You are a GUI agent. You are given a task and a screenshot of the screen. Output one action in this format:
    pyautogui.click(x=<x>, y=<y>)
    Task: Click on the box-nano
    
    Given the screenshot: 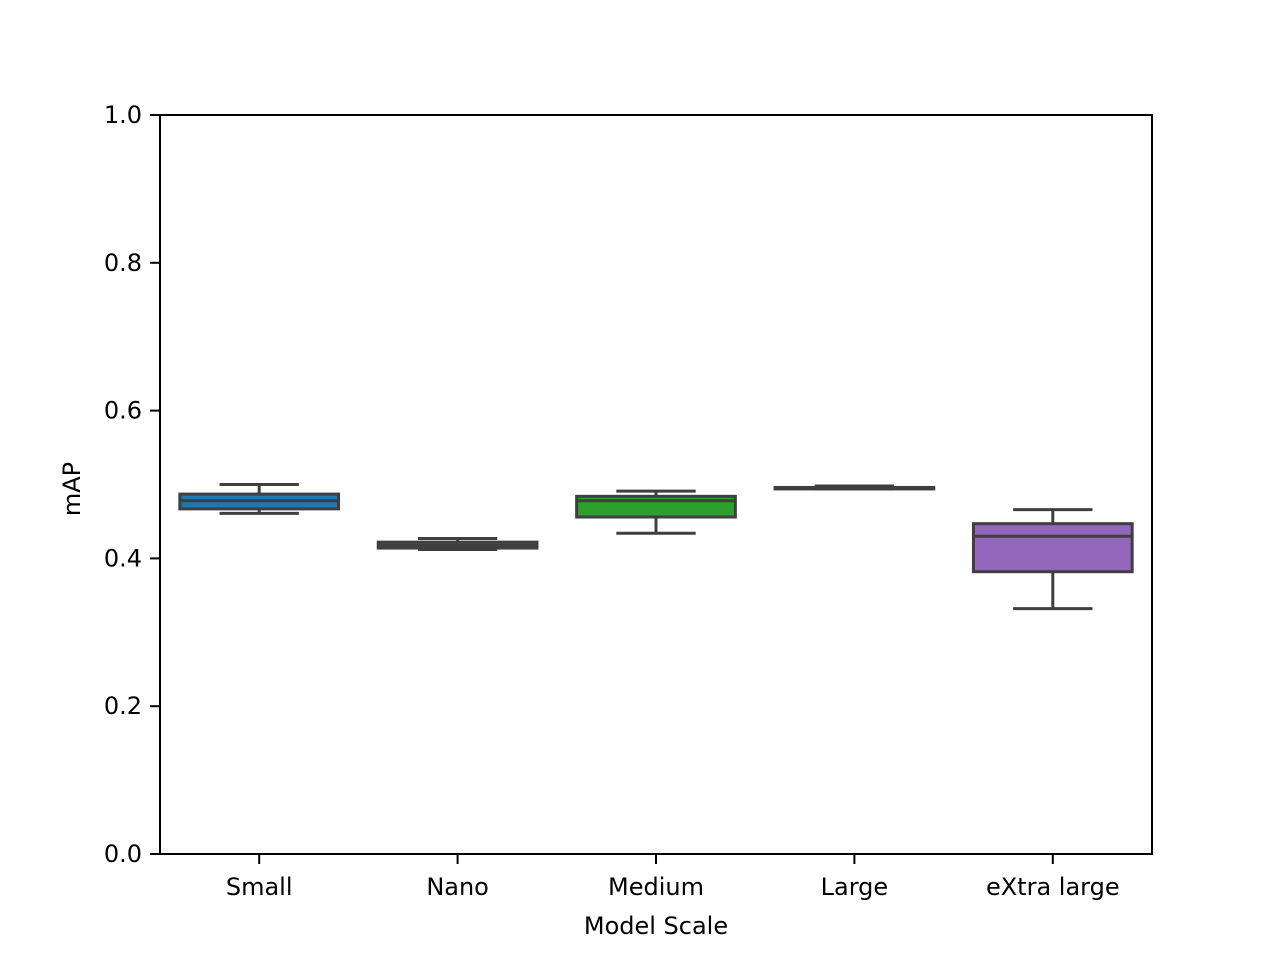 What is the action you would take?
    pyautogui.click(x=457, y=544)
    